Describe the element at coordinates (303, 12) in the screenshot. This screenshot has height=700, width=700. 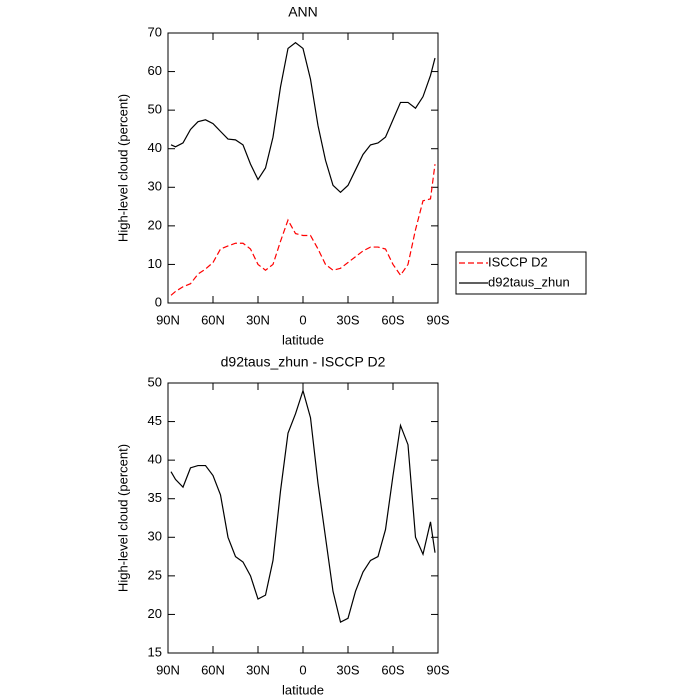
I see `chart-title: ANN` at that location.